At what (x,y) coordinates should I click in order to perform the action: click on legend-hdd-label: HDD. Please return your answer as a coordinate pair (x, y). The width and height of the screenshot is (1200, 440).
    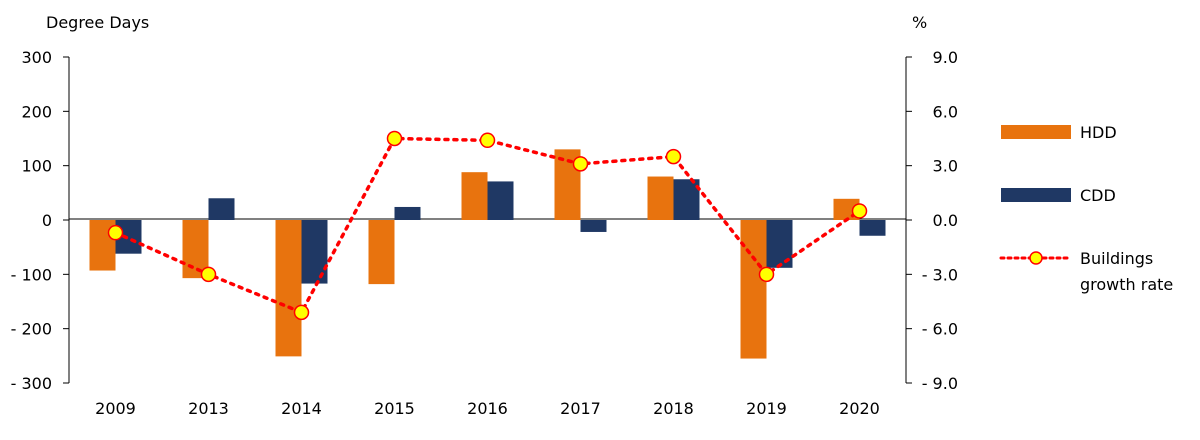
    Looking at the image, I should click on (1098, 132).